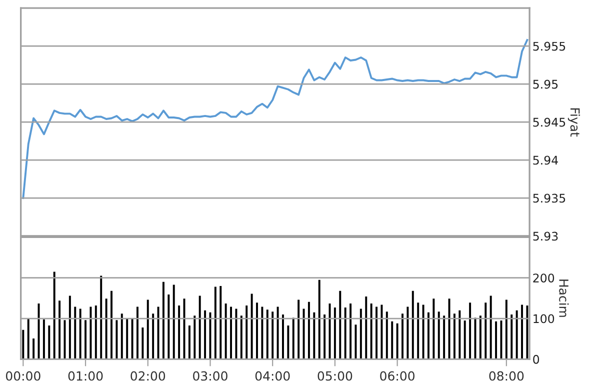 The width and height of the screenshot is (595, 385). I want to click on x-tick-label: 08:00, so click(506, 376).